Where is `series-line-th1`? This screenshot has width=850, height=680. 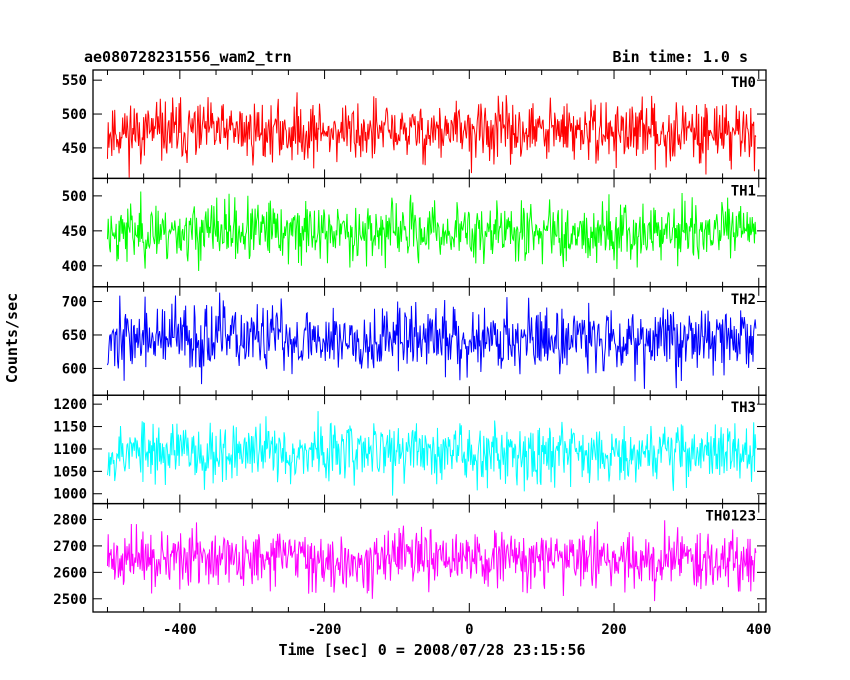
series-line-th1 is located at coordinates (431, 231).